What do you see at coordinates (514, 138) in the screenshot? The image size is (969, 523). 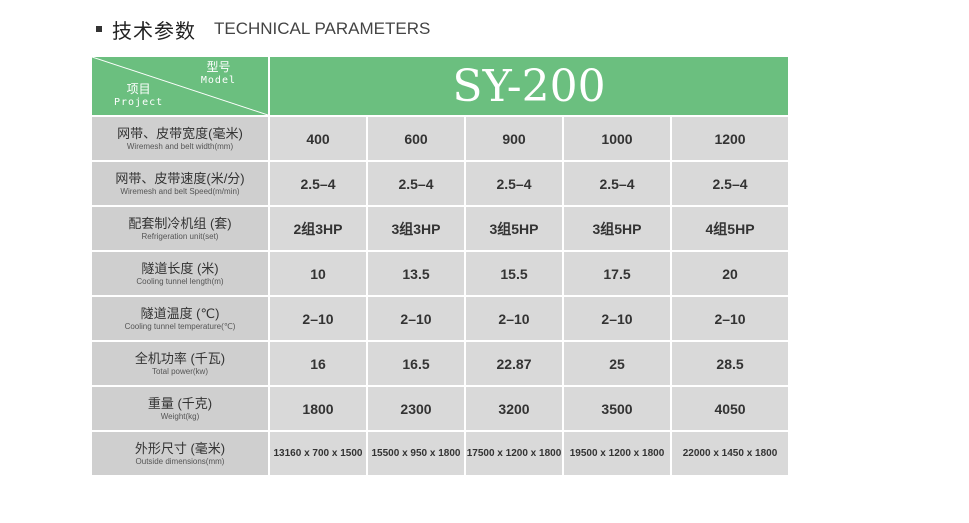 I see `value-cell: 900` at bounding box center [514, 138].